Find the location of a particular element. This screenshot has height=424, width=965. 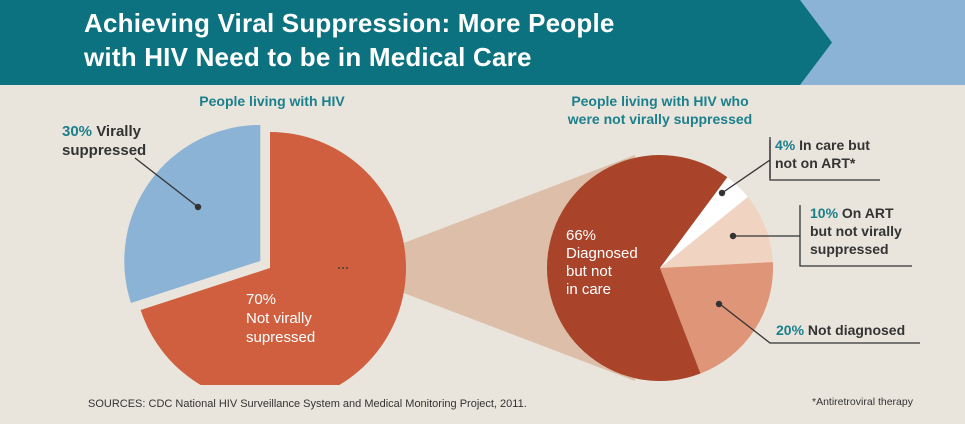

leader-not-diagnosed is located at coordinates (820, 324).